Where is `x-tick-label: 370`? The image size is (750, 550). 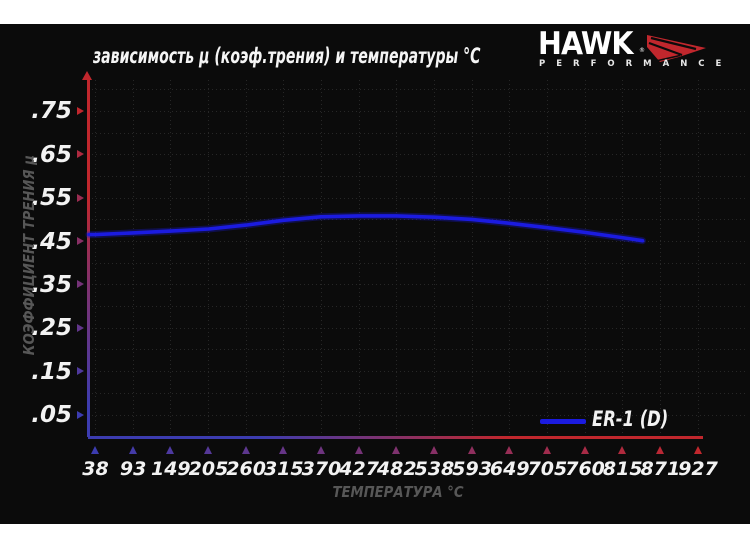 x-tick-label: 370 is located at coordinates (321, 469).